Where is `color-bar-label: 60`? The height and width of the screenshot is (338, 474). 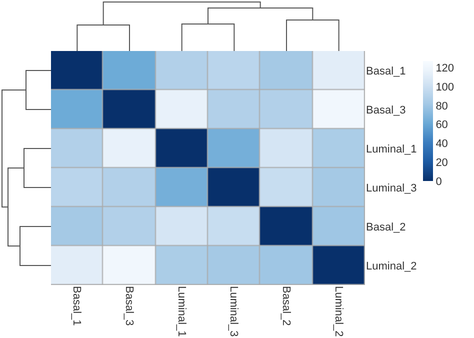
color-bar-label: 60 is located at coordinates (442, 125).